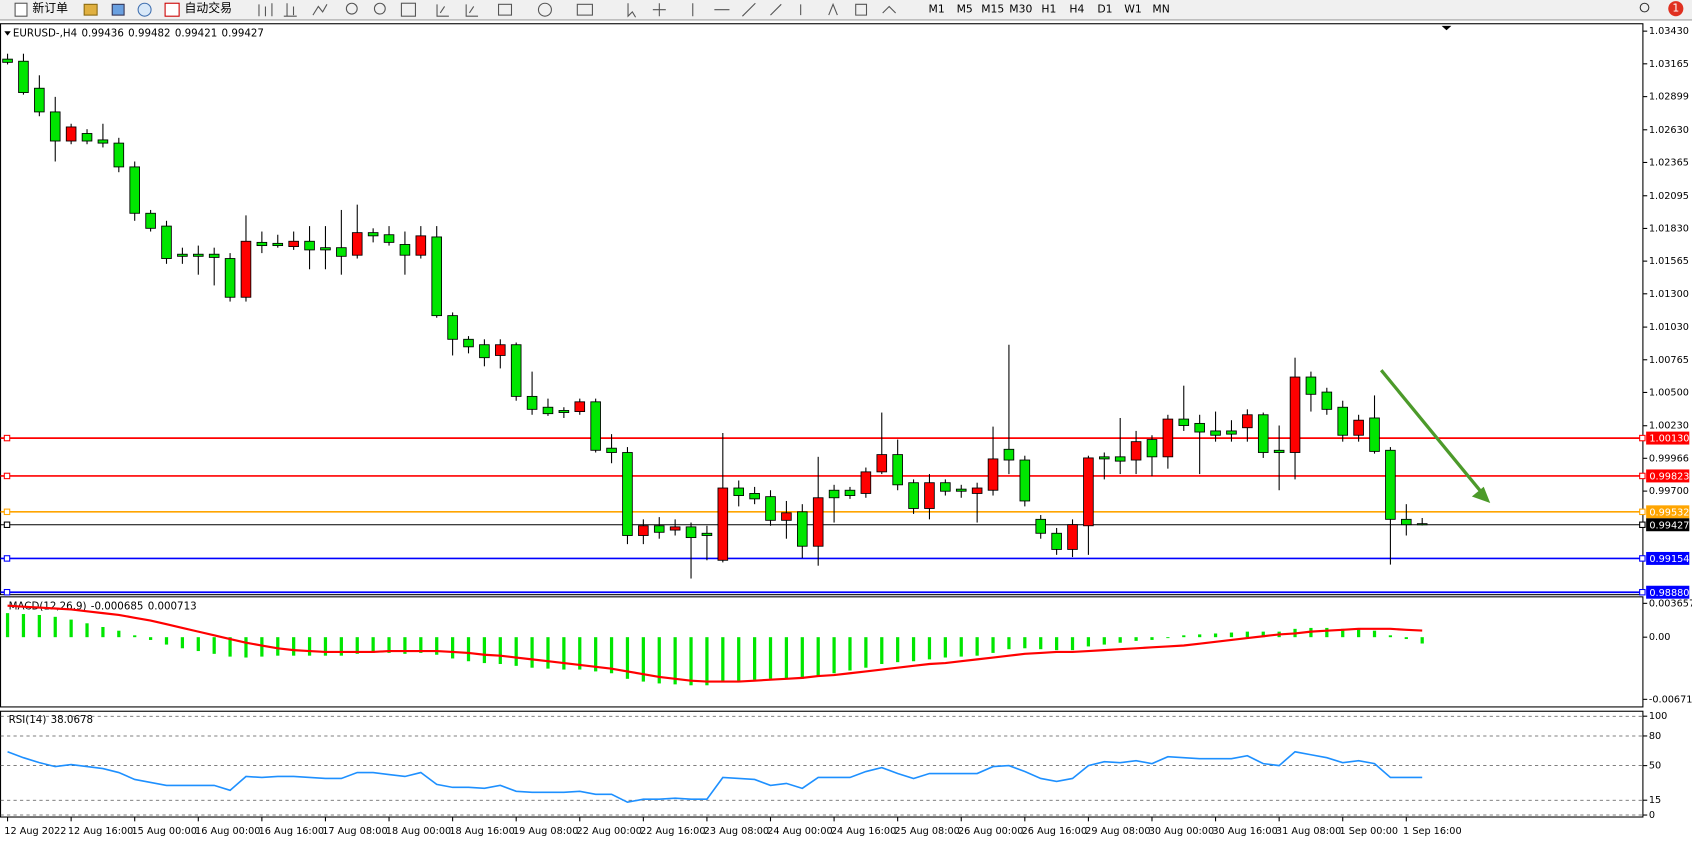  I want to click on level-label-box, so click(1668, 525).